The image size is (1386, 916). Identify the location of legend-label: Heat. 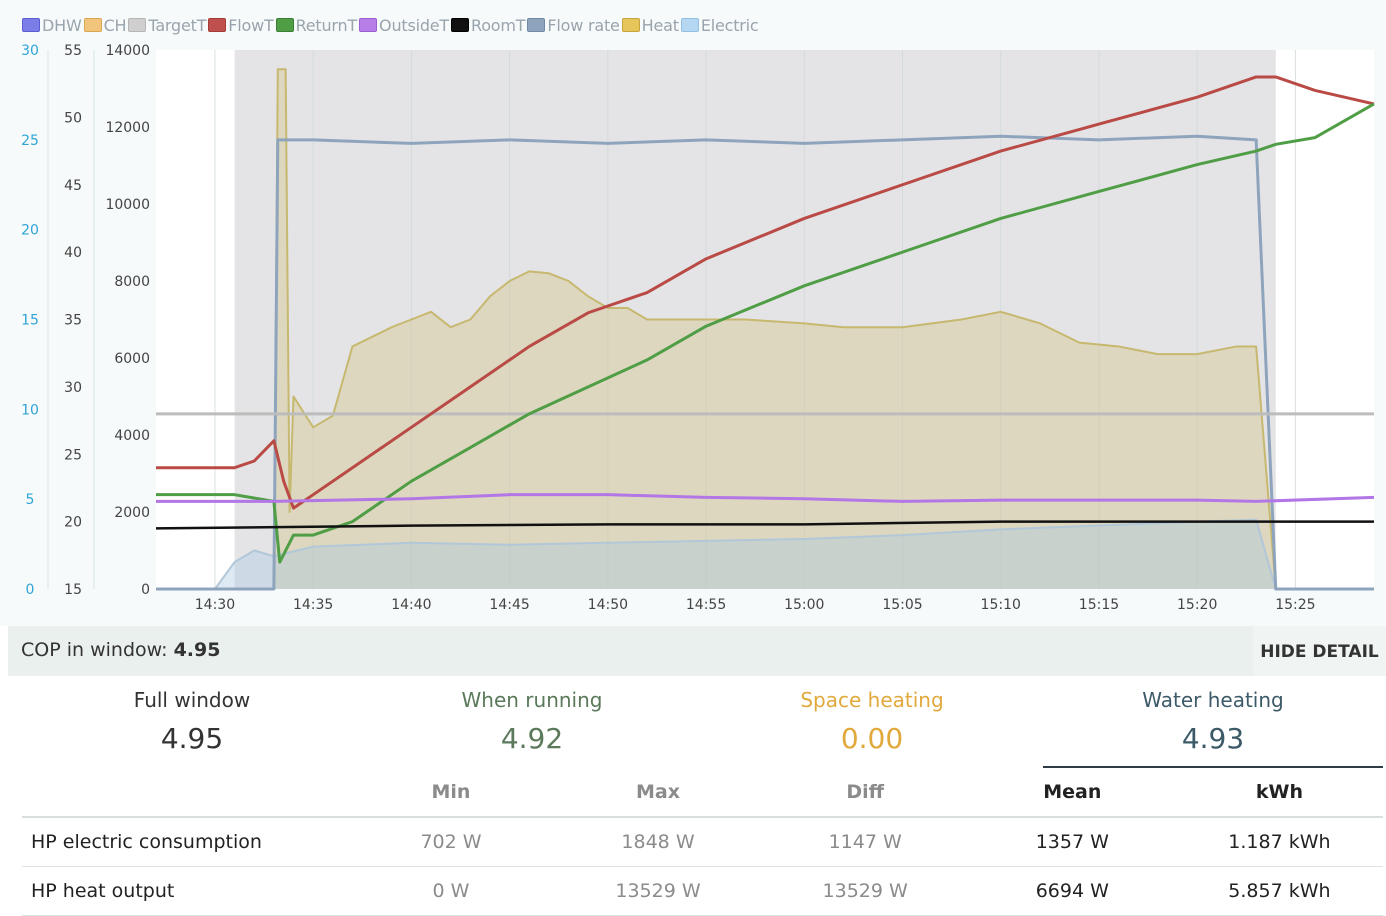
(660, 25).